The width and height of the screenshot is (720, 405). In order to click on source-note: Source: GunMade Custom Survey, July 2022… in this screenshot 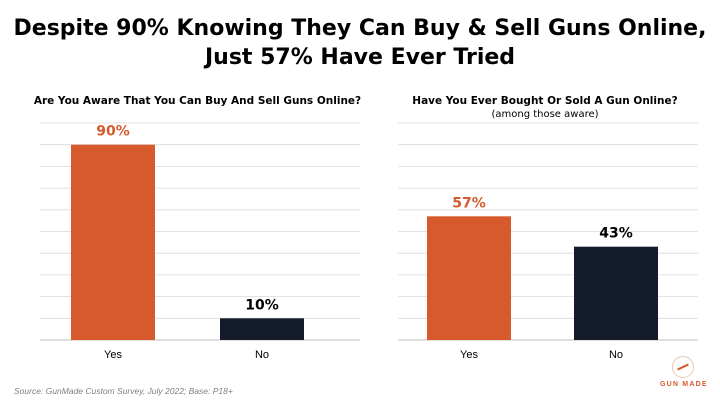, I will do `click(123, 391)`.